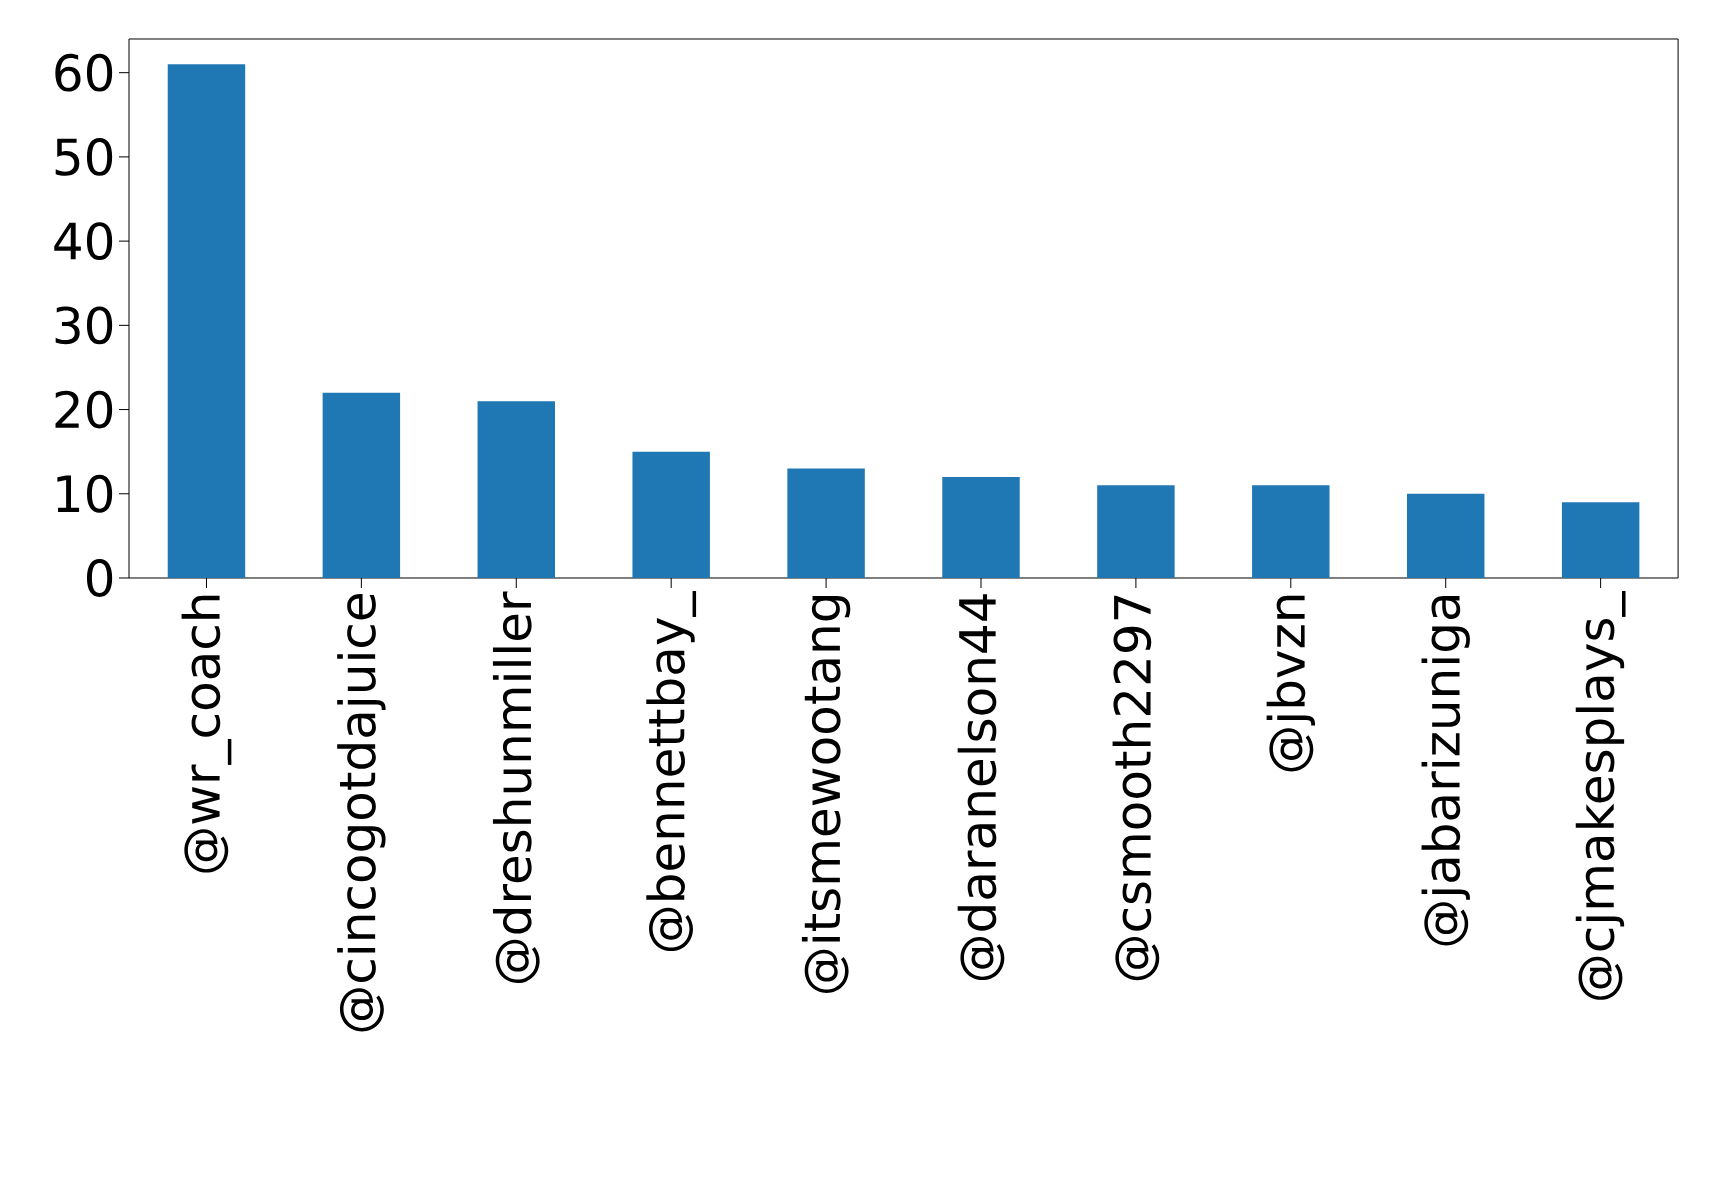 The image size is (1719, 1182). What do you see at coordinates (361, 813) in the screenshot?
I see `x-tick-label: @cincogotdajuice` at bounding box center [361, 813].